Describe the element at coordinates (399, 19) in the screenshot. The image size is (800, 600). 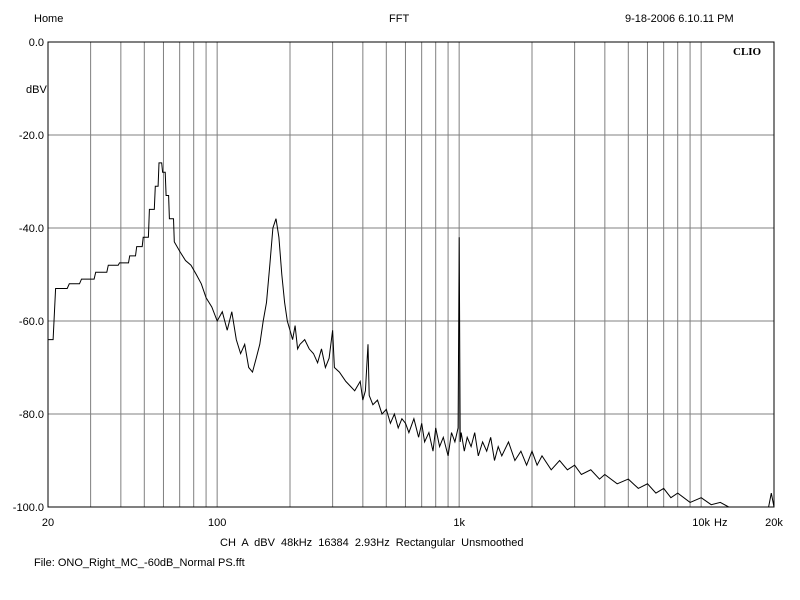
I see `header-center-title: FFT` at that location.